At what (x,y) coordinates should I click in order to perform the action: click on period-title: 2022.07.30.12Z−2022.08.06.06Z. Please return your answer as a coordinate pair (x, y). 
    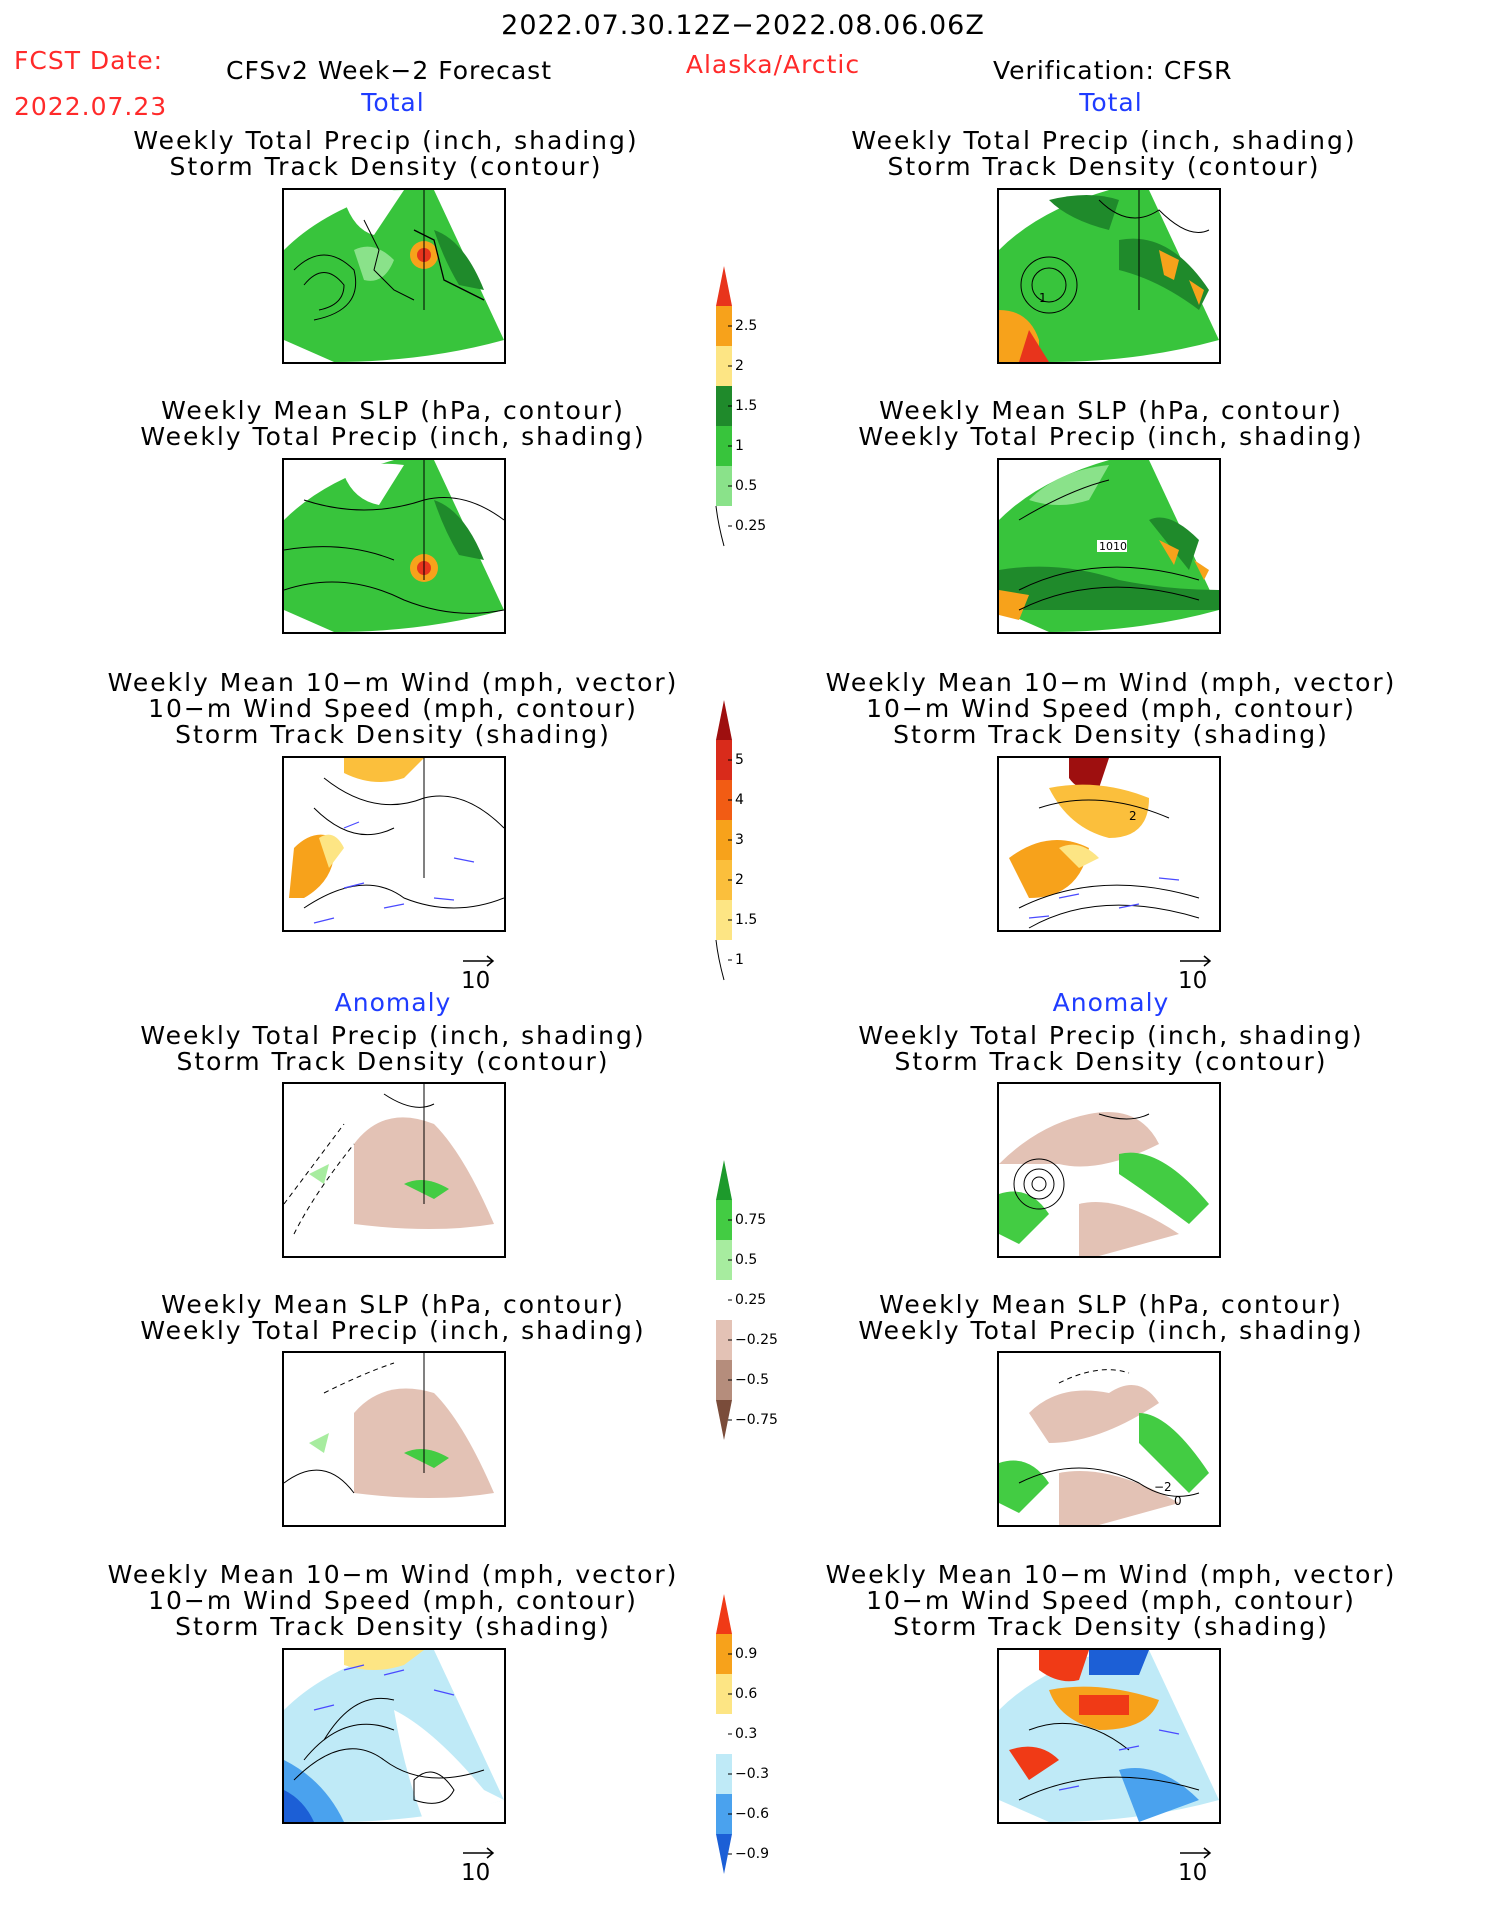
    Looking at the image, I should click on (743, 25).